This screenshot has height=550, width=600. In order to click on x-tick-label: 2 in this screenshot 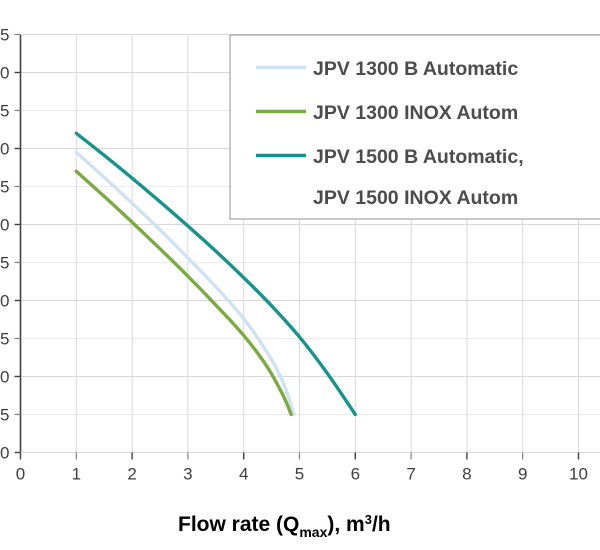, I will do `click(131, 474)`.